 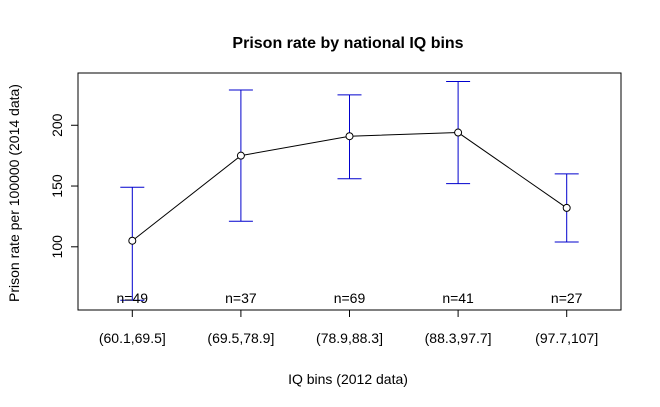 I want to click on count-label: n=41, so click(x=458, y=298).